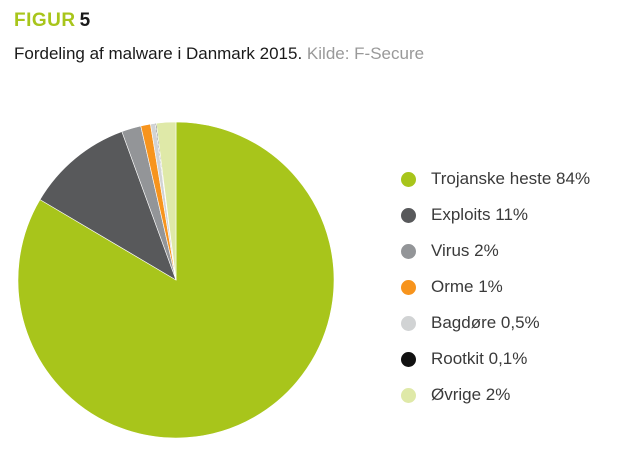  What do you see at coordinates (108, 206) in the screenshot?
I see `pie-slice-exploits` at bounding box center [108, 206].